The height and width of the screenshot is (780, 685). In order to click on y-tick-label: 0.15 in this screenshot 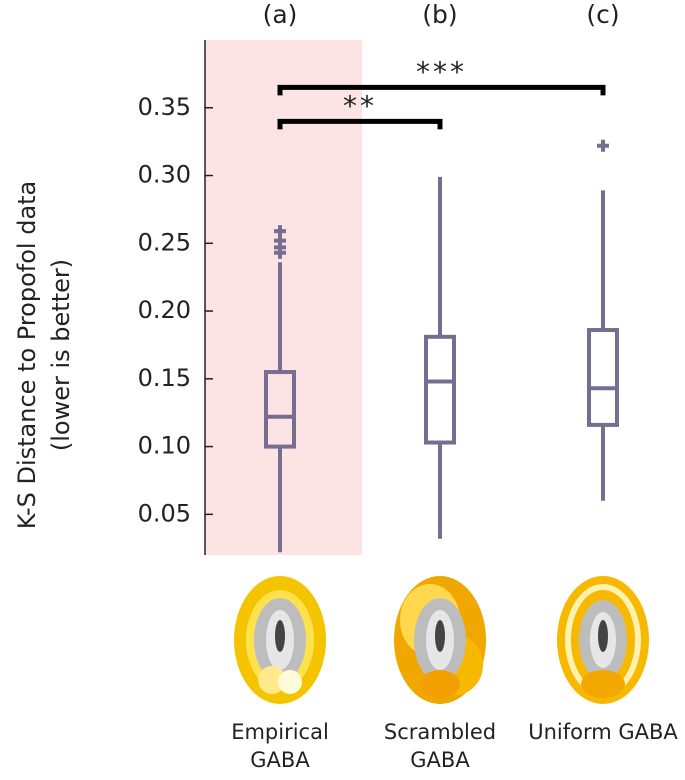, I will do `click(164, 378)`.